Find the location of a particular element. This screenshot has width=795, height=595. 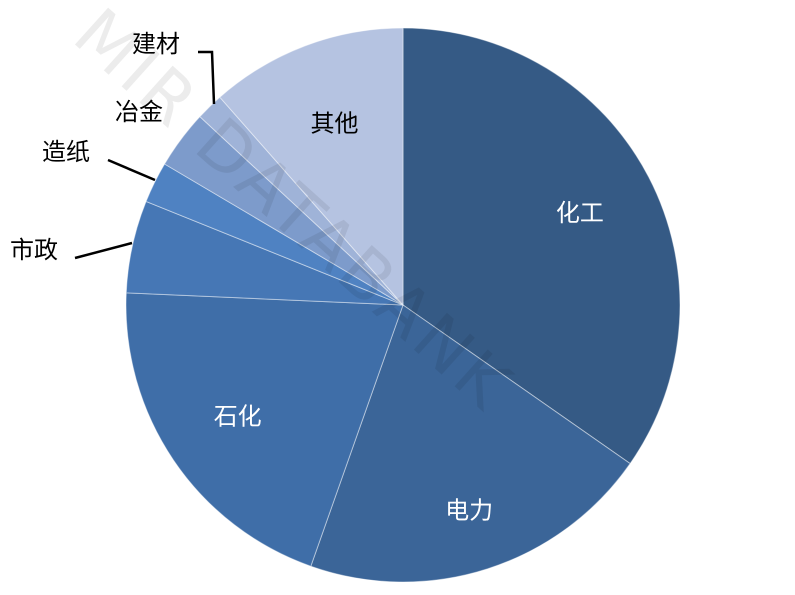

slice-label-3: 市政 is located at coordinates (34, 250).